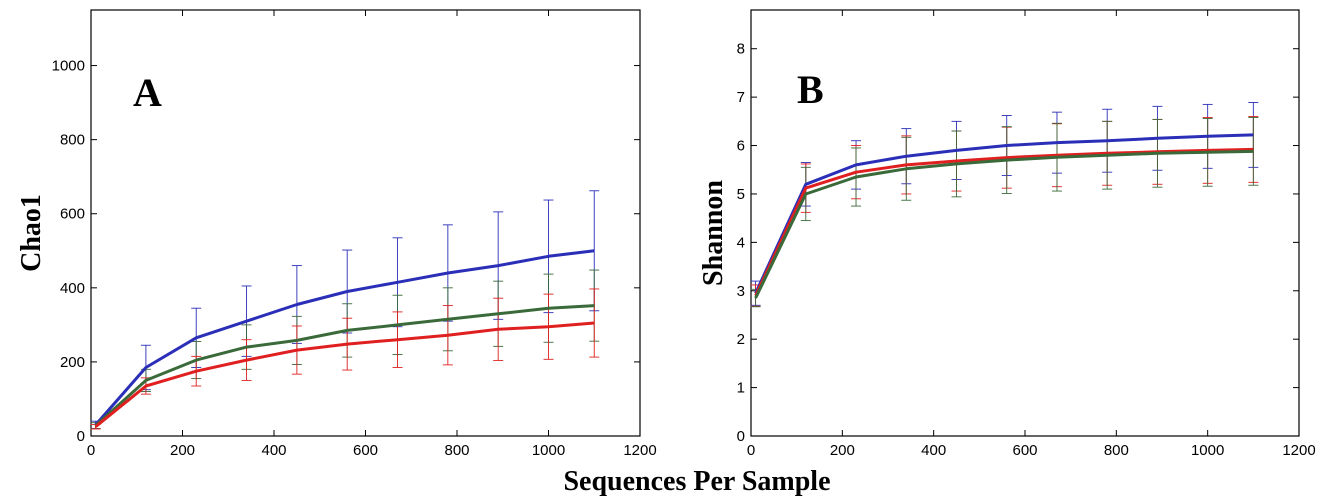 The image size is (1327, 498). Describe the element at coordinates (68, 66) in the screenshot. I see `y-tick-label: 1000` at that location.